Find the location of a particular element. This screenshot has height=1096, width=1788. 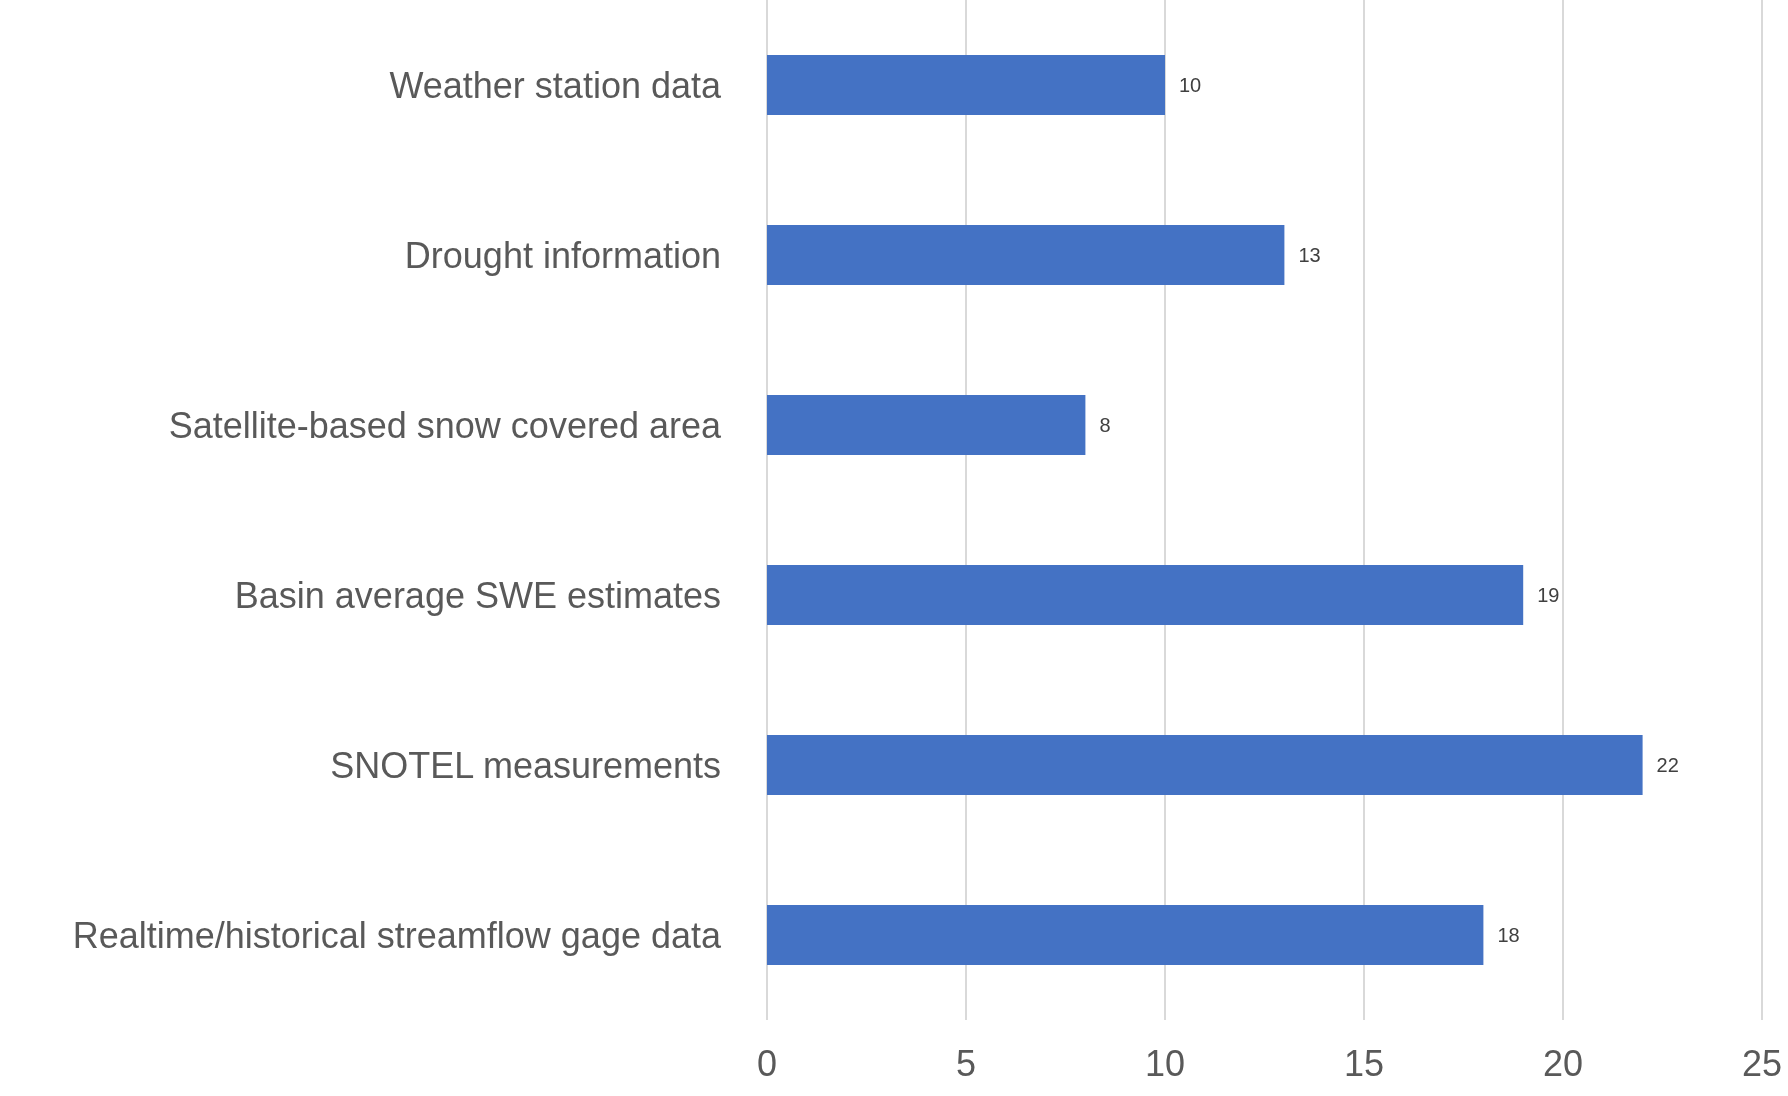

x-tick-label: 10 is located at coordinates (1165, 1063).